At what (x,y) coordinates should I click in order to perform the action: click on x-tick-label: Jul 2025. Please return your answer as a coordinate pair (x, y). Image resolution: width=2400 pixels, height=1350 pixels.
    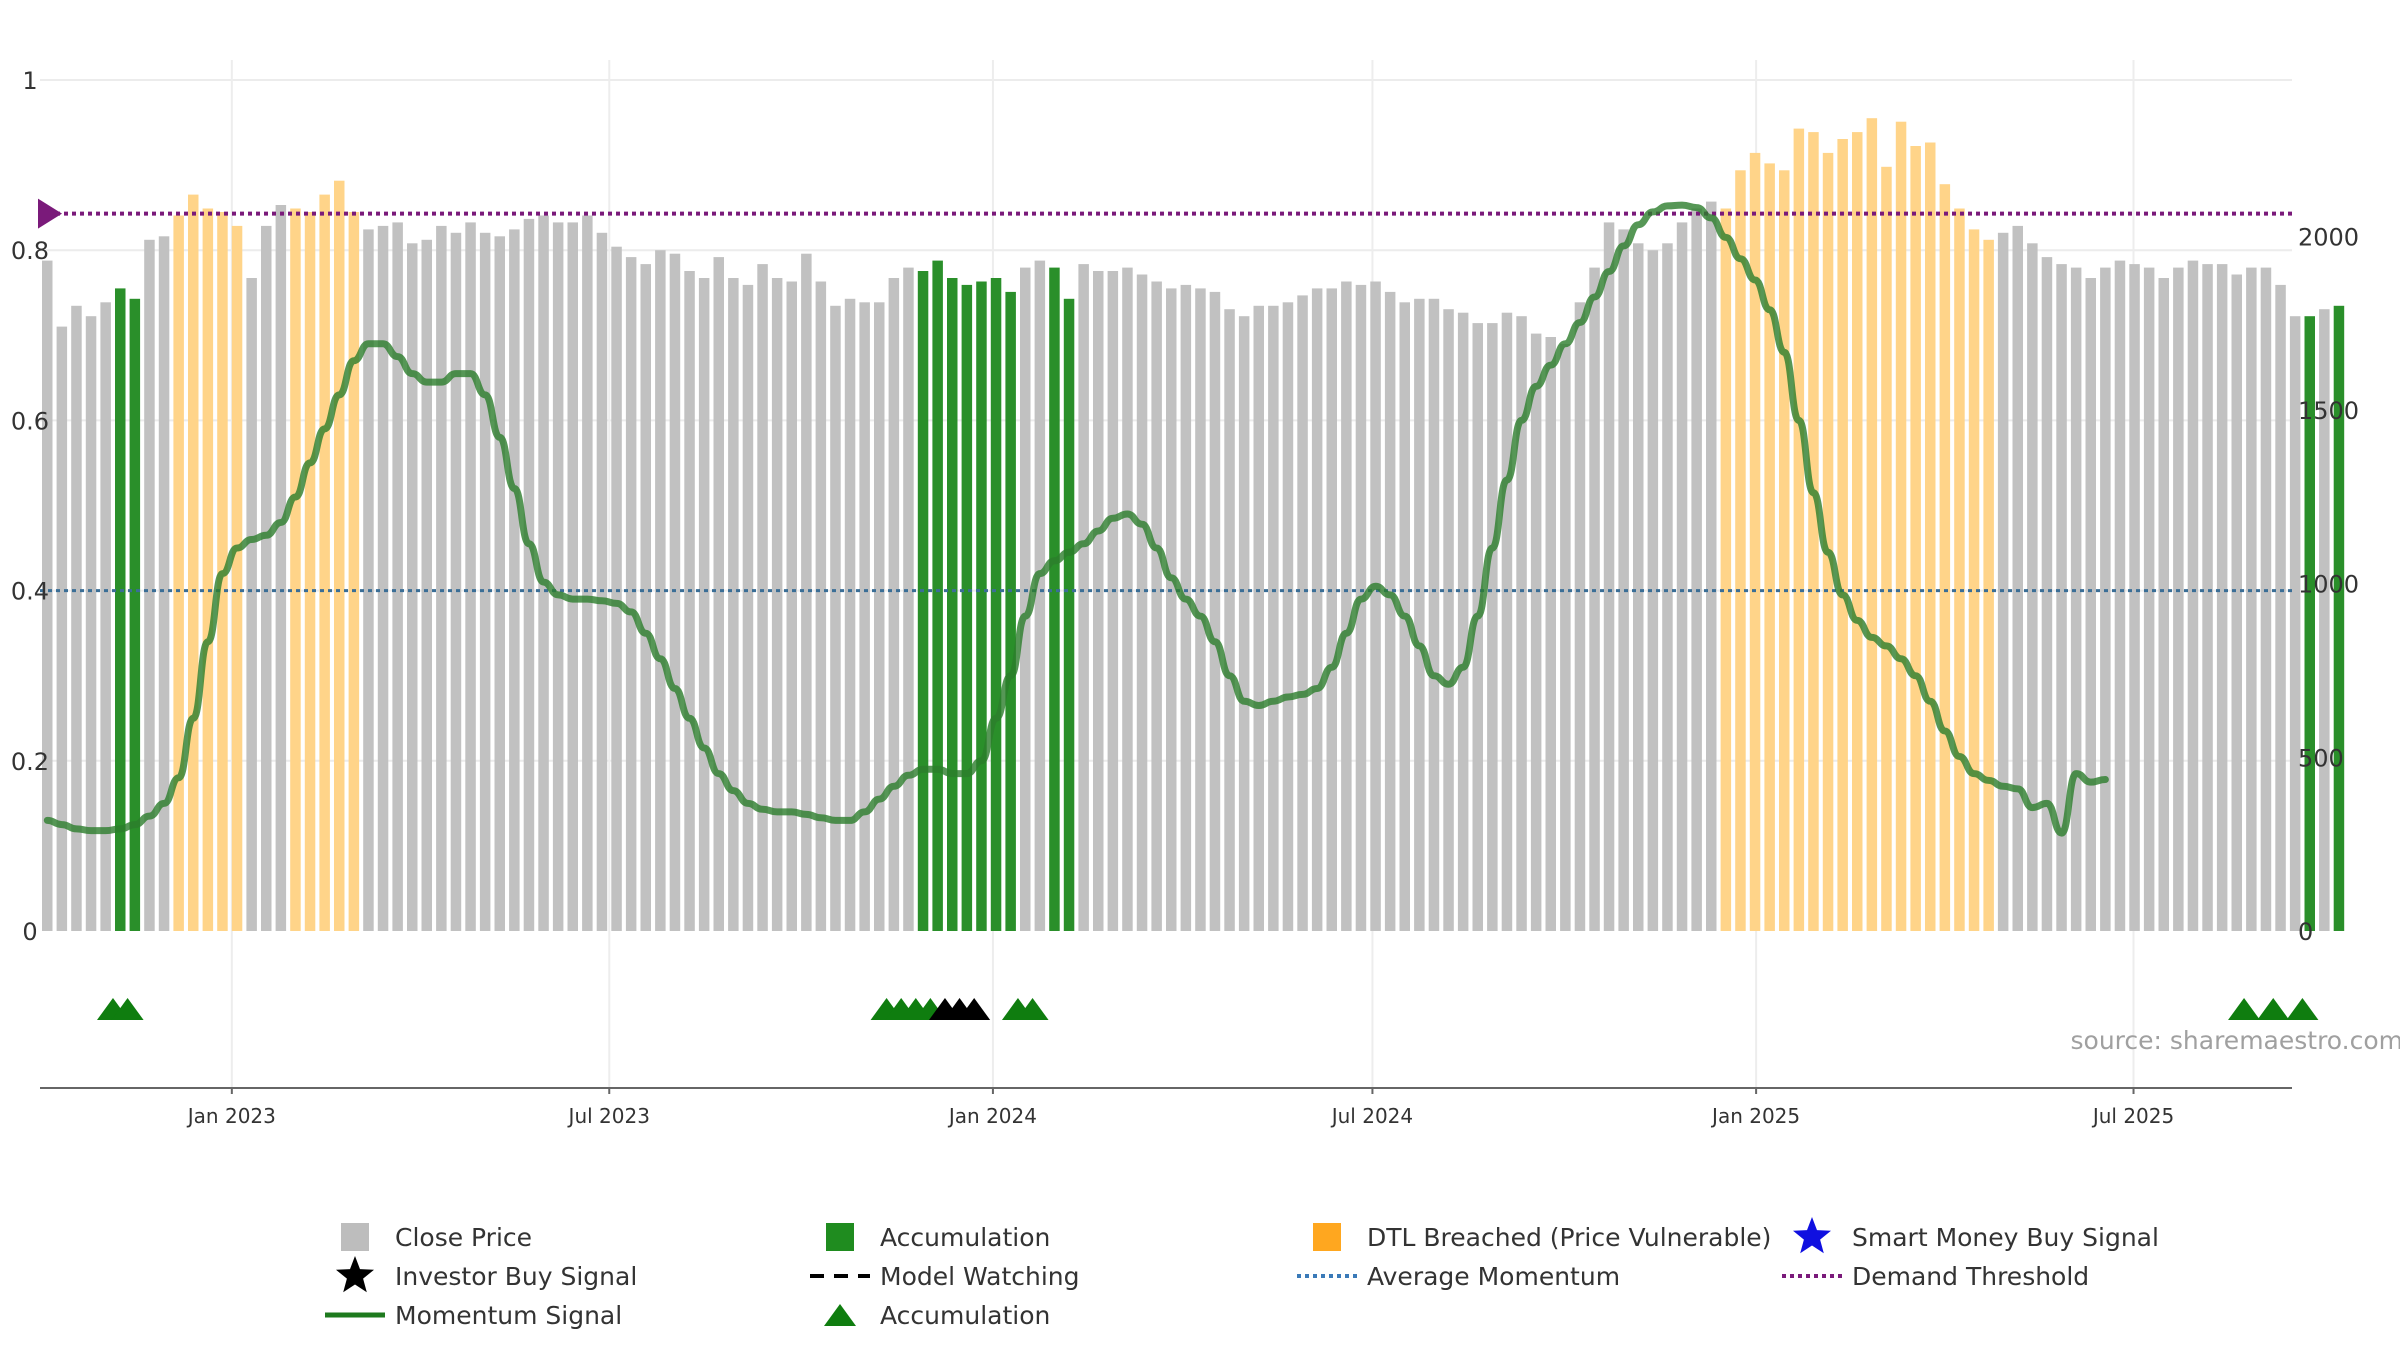
    Looking at the image, I should click on (2132, 1116).